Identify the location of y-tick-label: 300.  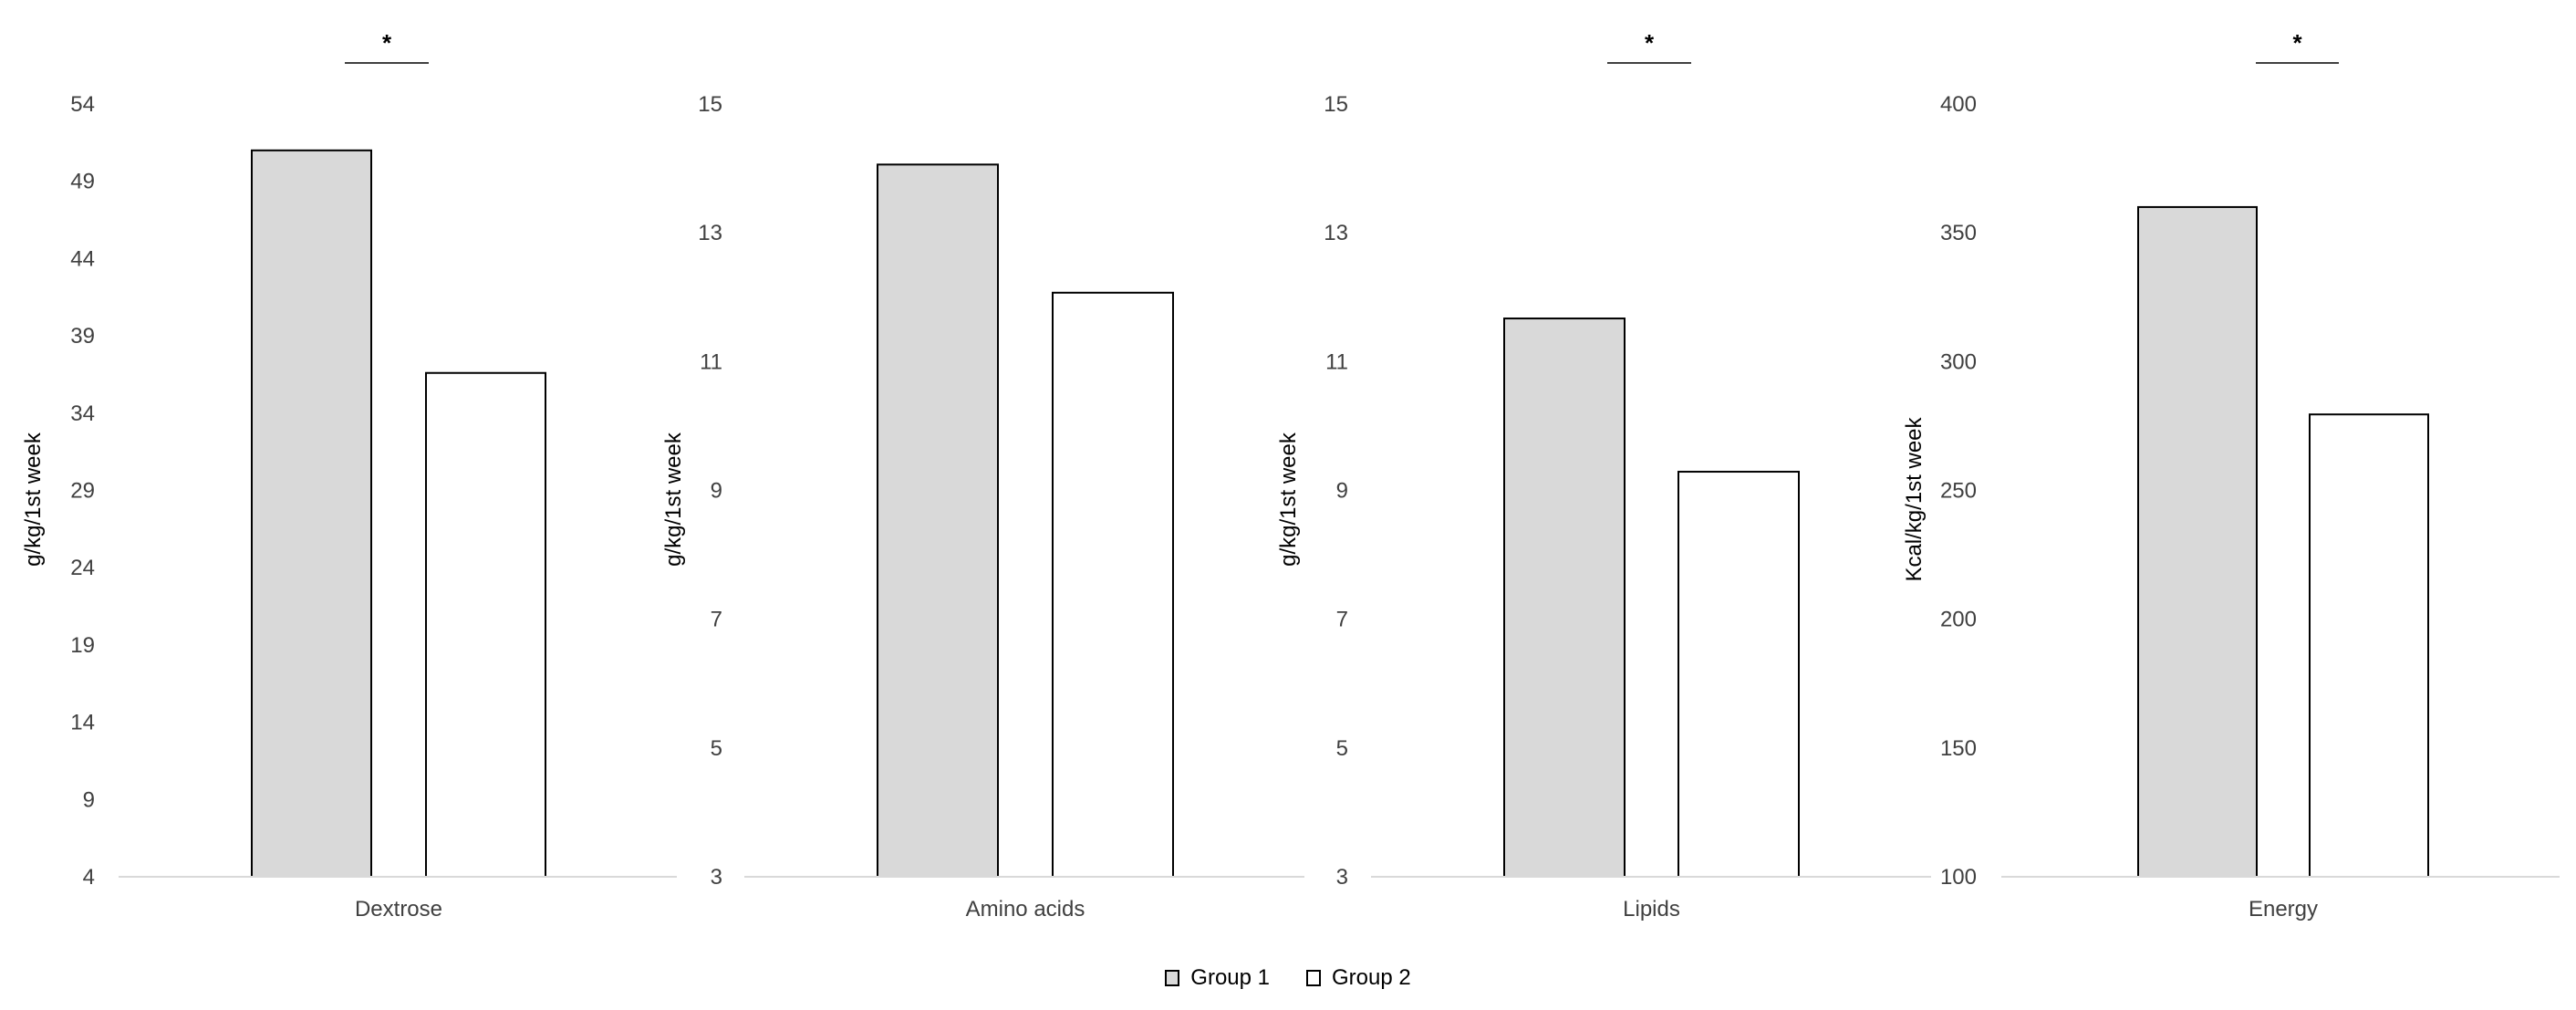
(1958, 362).